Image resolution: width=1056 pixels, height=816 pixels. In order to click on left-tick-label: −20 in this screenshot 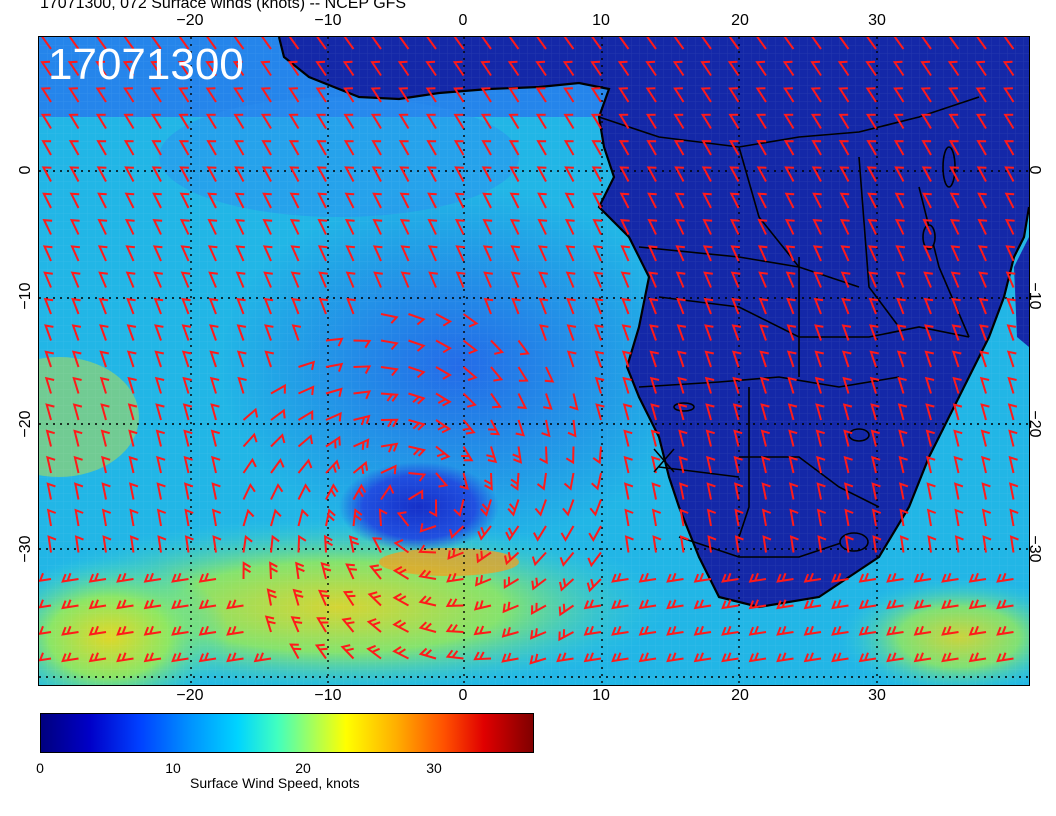, I will do `click(25, 424)`.